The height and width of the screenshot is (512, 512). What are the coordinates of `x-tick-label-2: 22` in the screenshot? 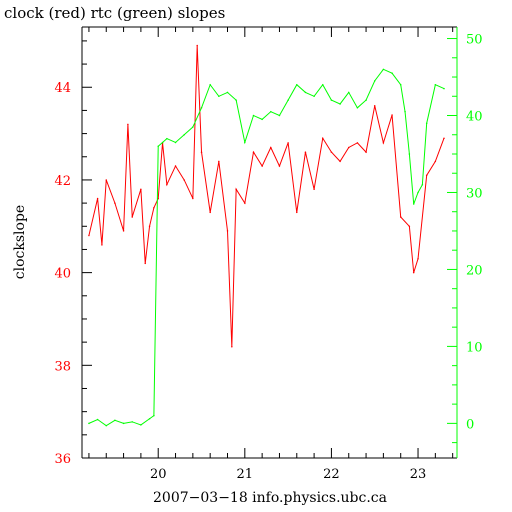 It's located at (331, 474).